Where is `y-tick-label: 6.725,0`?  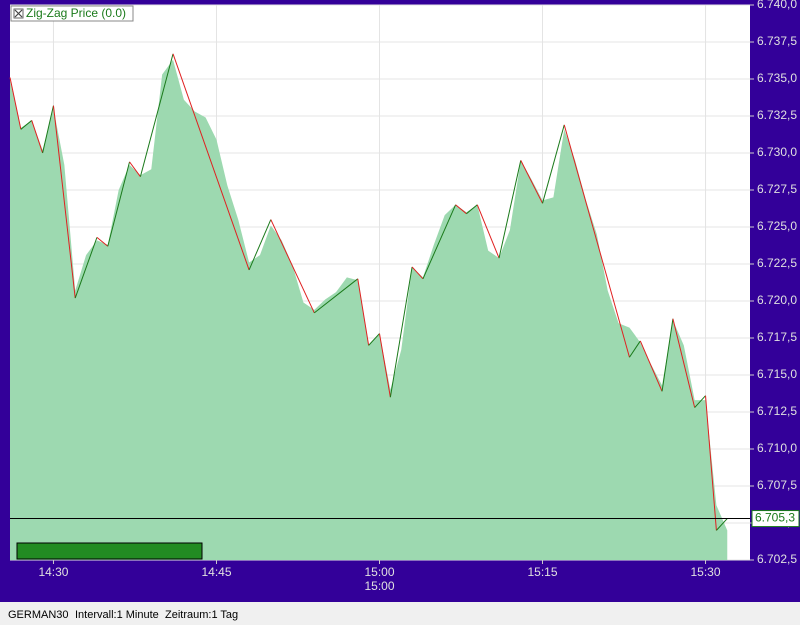 y-tick-label: 6.725,0 is located at coordinates (777, 226).